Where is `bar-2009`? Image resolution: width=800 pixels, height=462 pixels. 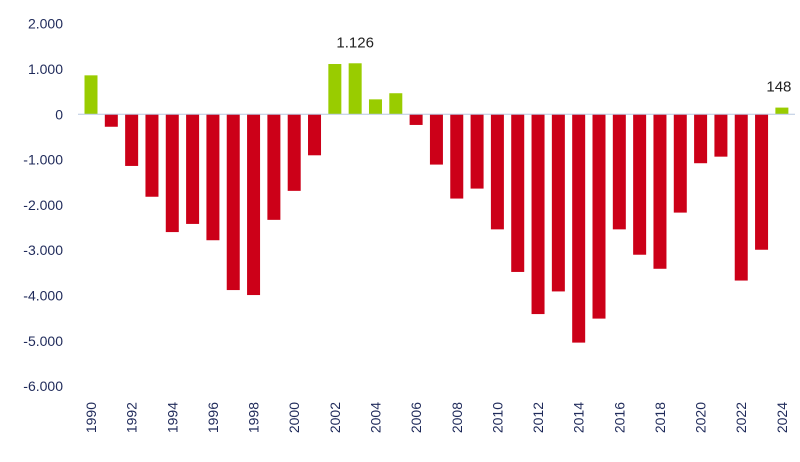 bar-2009 is located at coordinates (477, 151).